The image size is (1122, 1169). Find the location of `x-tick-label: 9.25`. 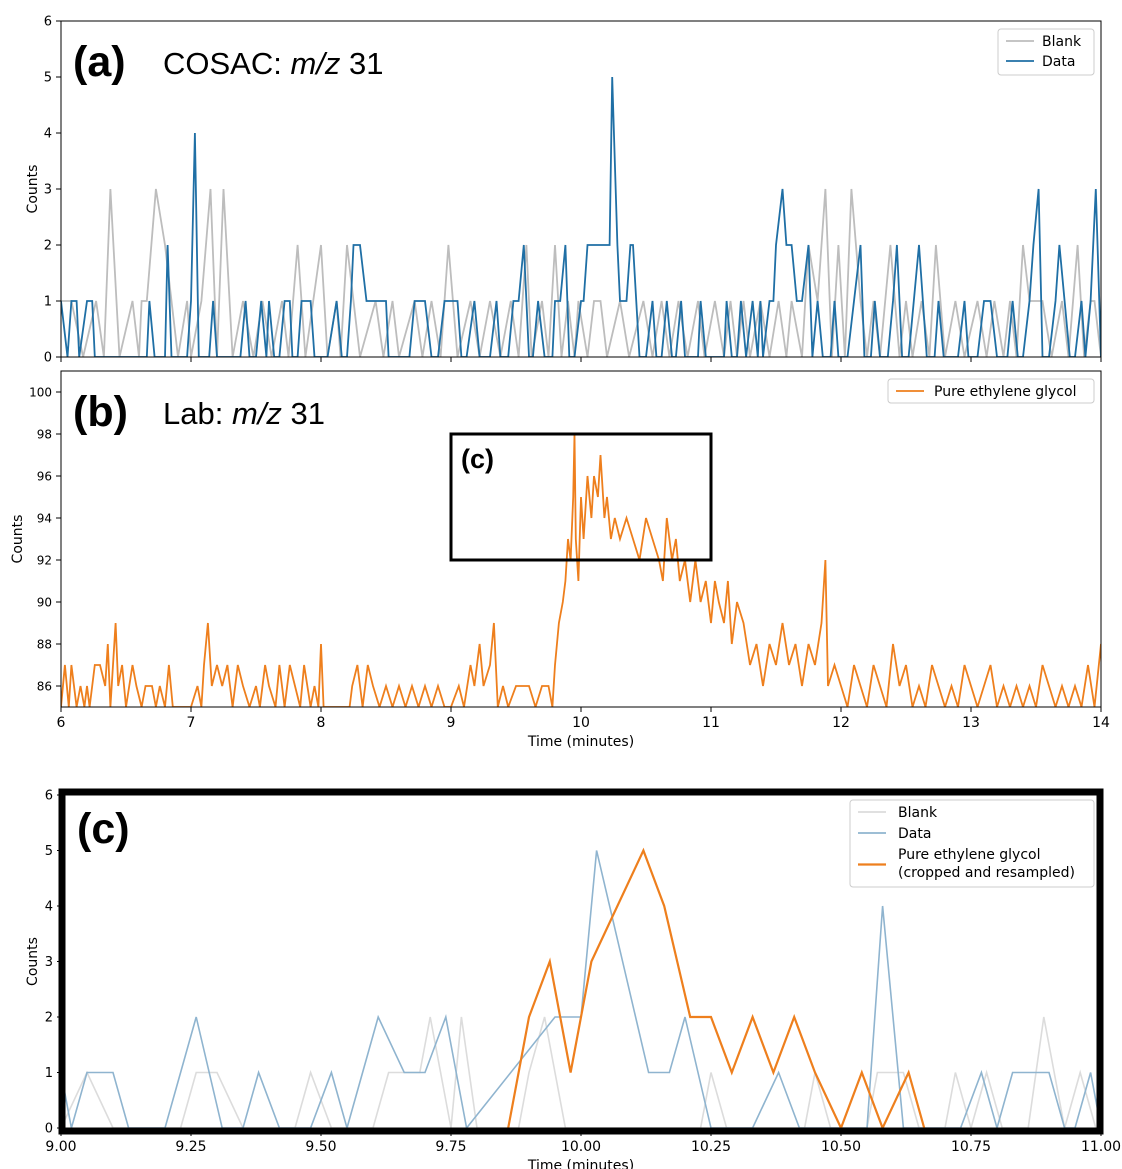

x-tick-label: 9.25 is located at coordinates (190, 1147).